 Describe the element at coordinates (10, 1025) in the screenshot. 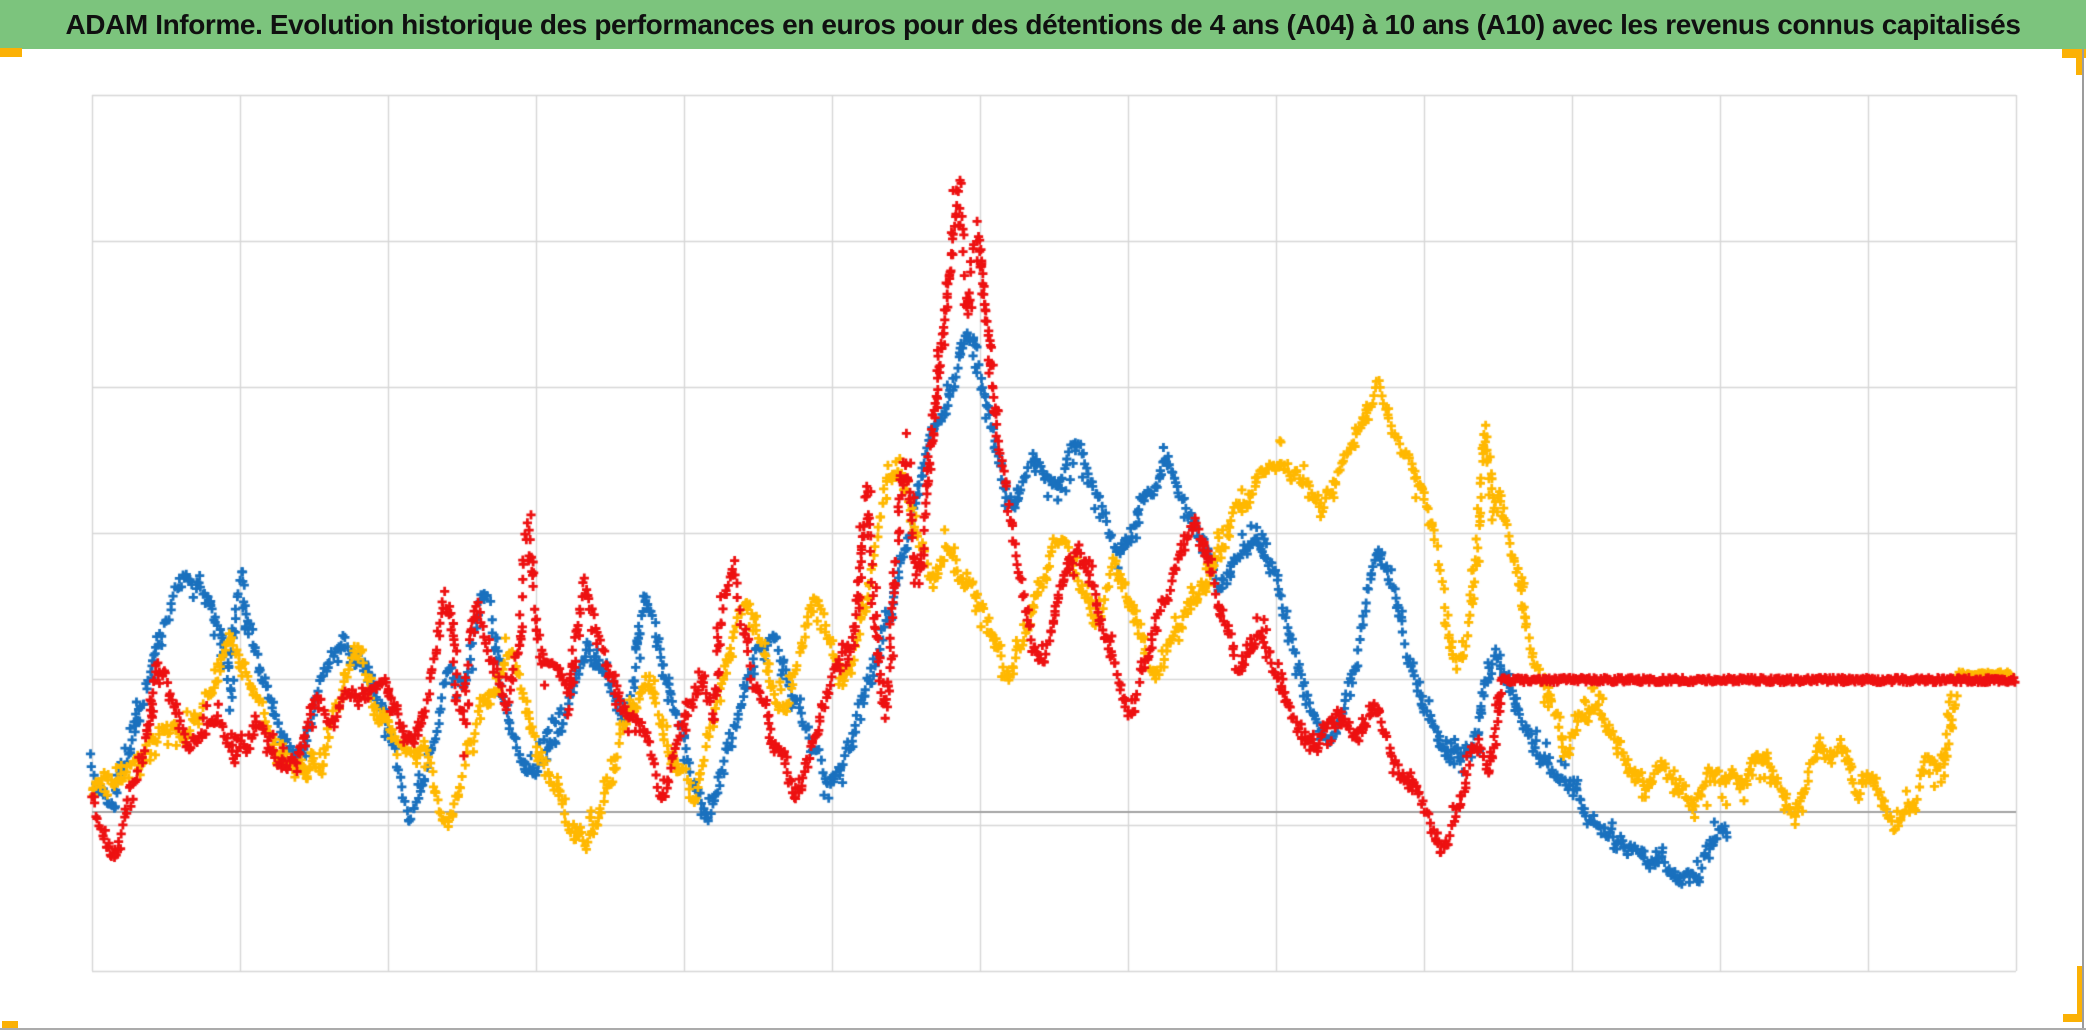

I see `accent-bottom-left` at that location.